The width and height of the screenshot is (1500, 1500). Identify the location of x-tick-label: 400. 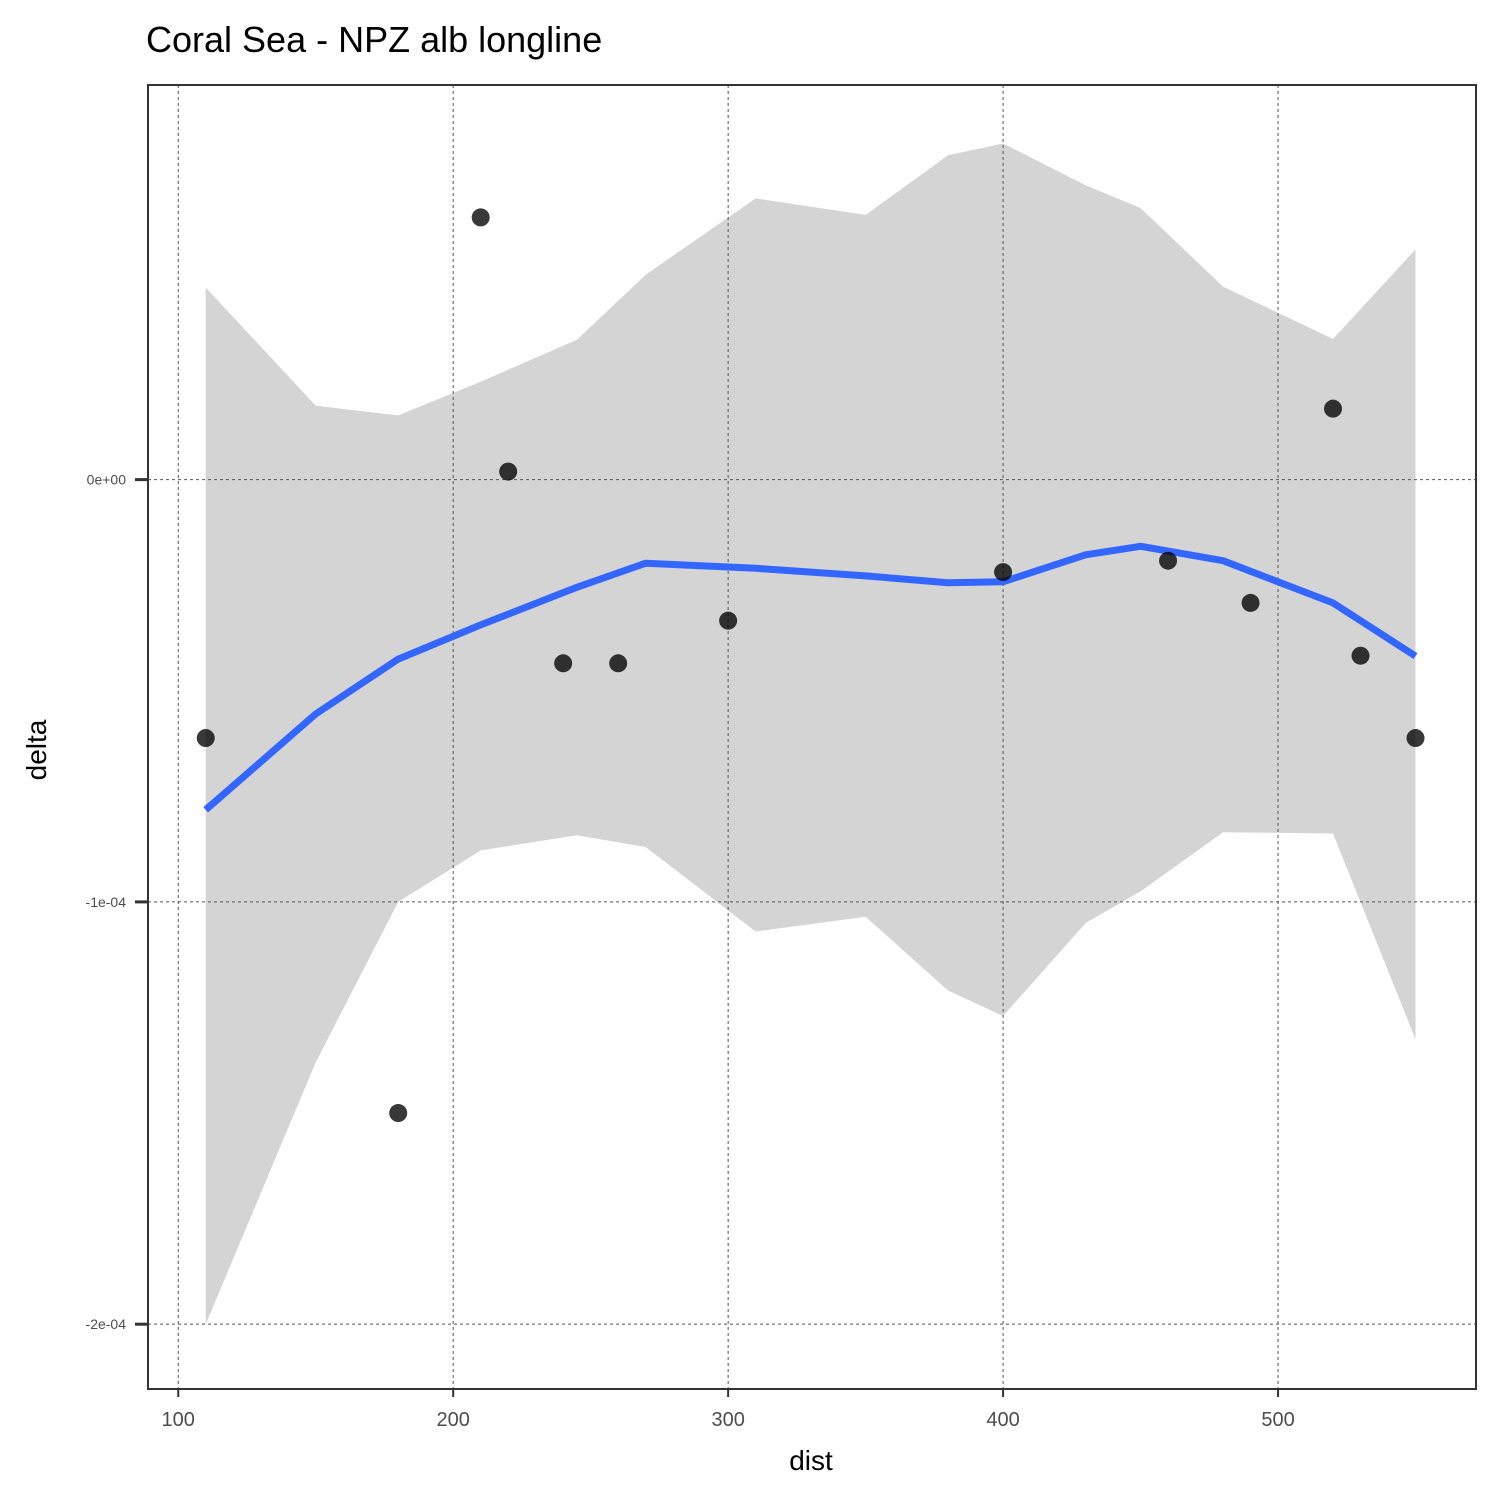
(1002, 1420).